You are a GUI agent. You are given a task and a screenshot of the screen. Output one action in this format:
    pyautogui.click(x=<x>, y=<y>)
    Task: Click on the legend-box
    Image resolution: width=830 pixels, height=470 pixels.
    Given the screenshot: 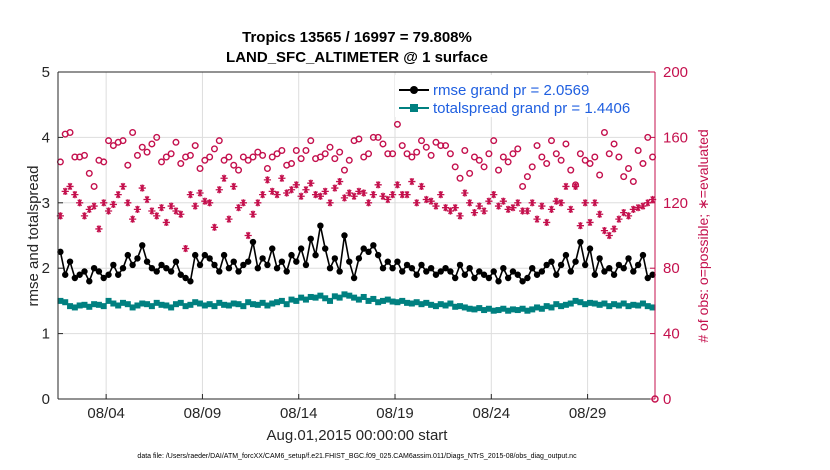 What is the action you would take?
    pyautogui.click(x=521, y=96)
    